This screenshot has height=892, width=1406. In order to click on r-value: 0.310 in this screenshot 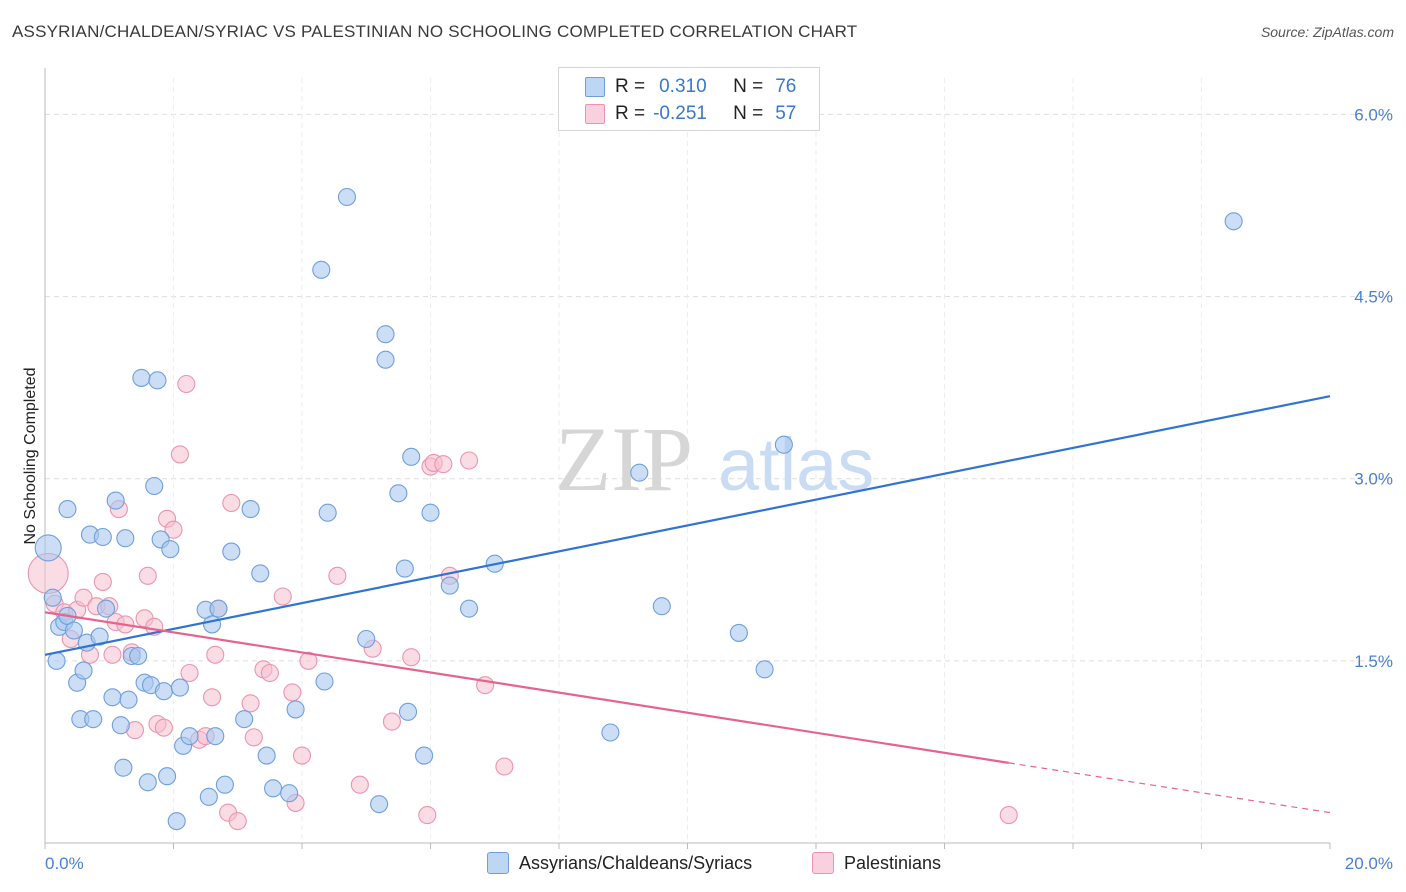, I will do `click(683, 86)`.